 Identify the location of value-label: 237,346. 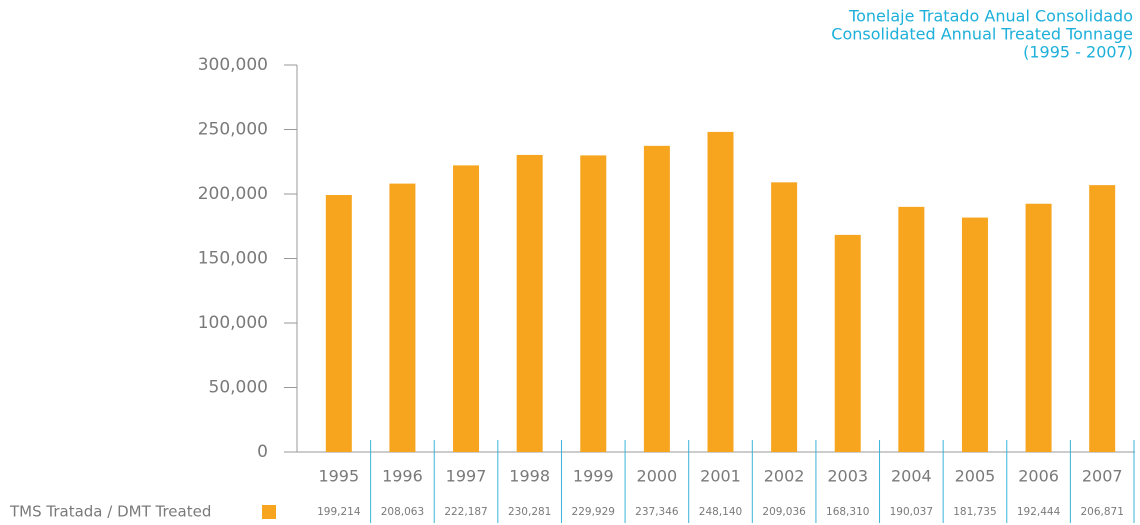
(657, 512).